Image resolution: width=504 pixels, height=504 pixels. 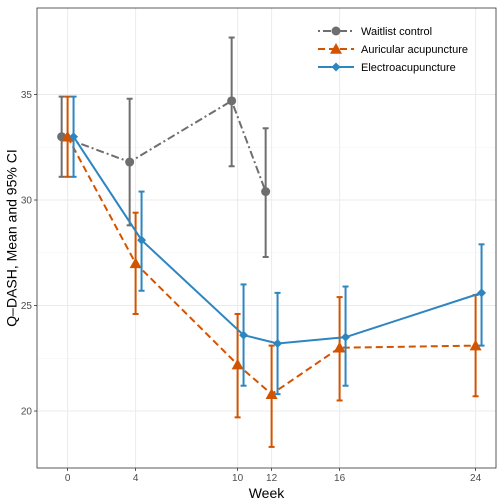 What do you see at coordinates (408, 68) in the screenshot?
I see `legend-label-electroacupuncture: Electroacupuncture` at bounding box center [408, 68].